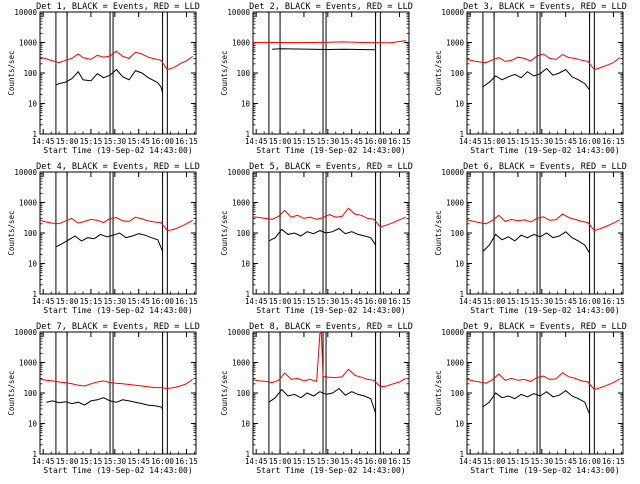  Describe the element at coordinates (118, 327) in the screenshot. I see `chart-title: Det 7, BLACK = Events, RED = LLD` at that location.